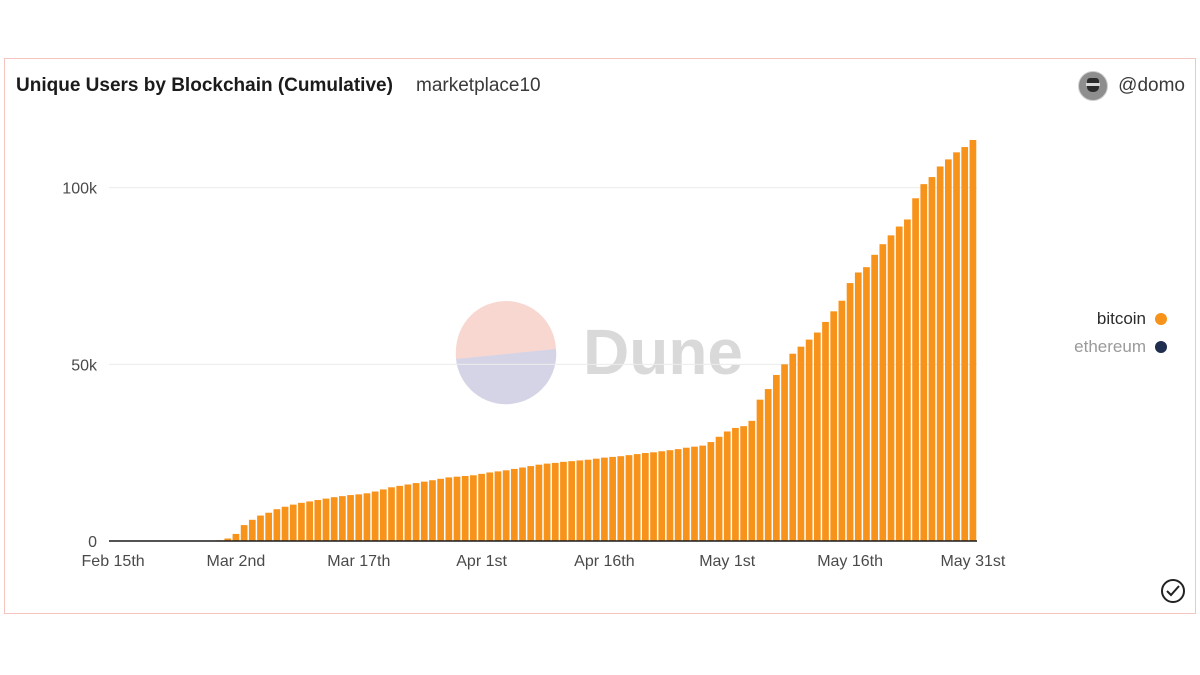 The image size is (1200, 675). What do you see at coordinates (478, 85) in the screenshot?
I see `query-name: marketplace10` at bounding box center [478, 85].